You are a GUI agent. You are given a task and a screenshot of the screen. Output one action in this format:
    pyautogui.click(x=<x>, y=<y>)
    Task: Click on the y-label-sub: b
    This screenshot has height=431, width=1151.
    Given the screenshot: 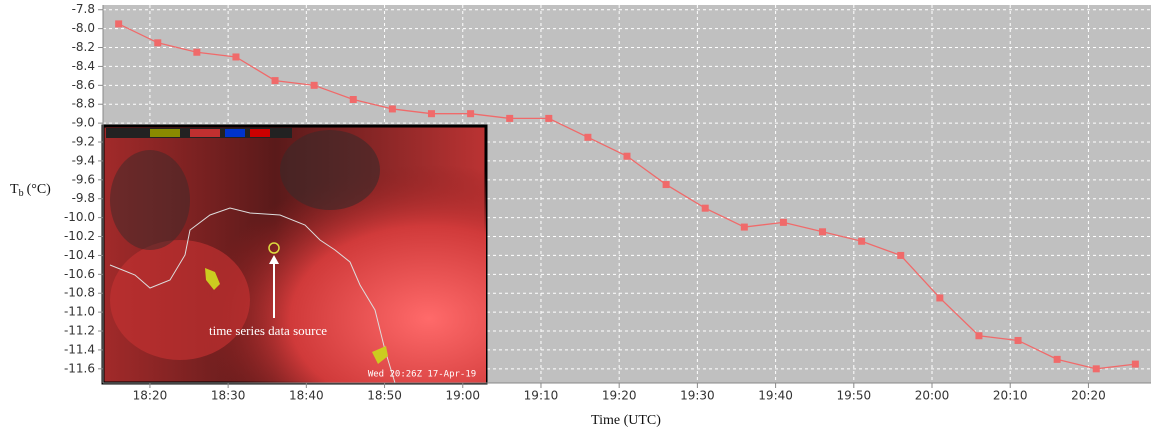 What is the action you would take?
    pyautogui.click(x=21, y=193)
    